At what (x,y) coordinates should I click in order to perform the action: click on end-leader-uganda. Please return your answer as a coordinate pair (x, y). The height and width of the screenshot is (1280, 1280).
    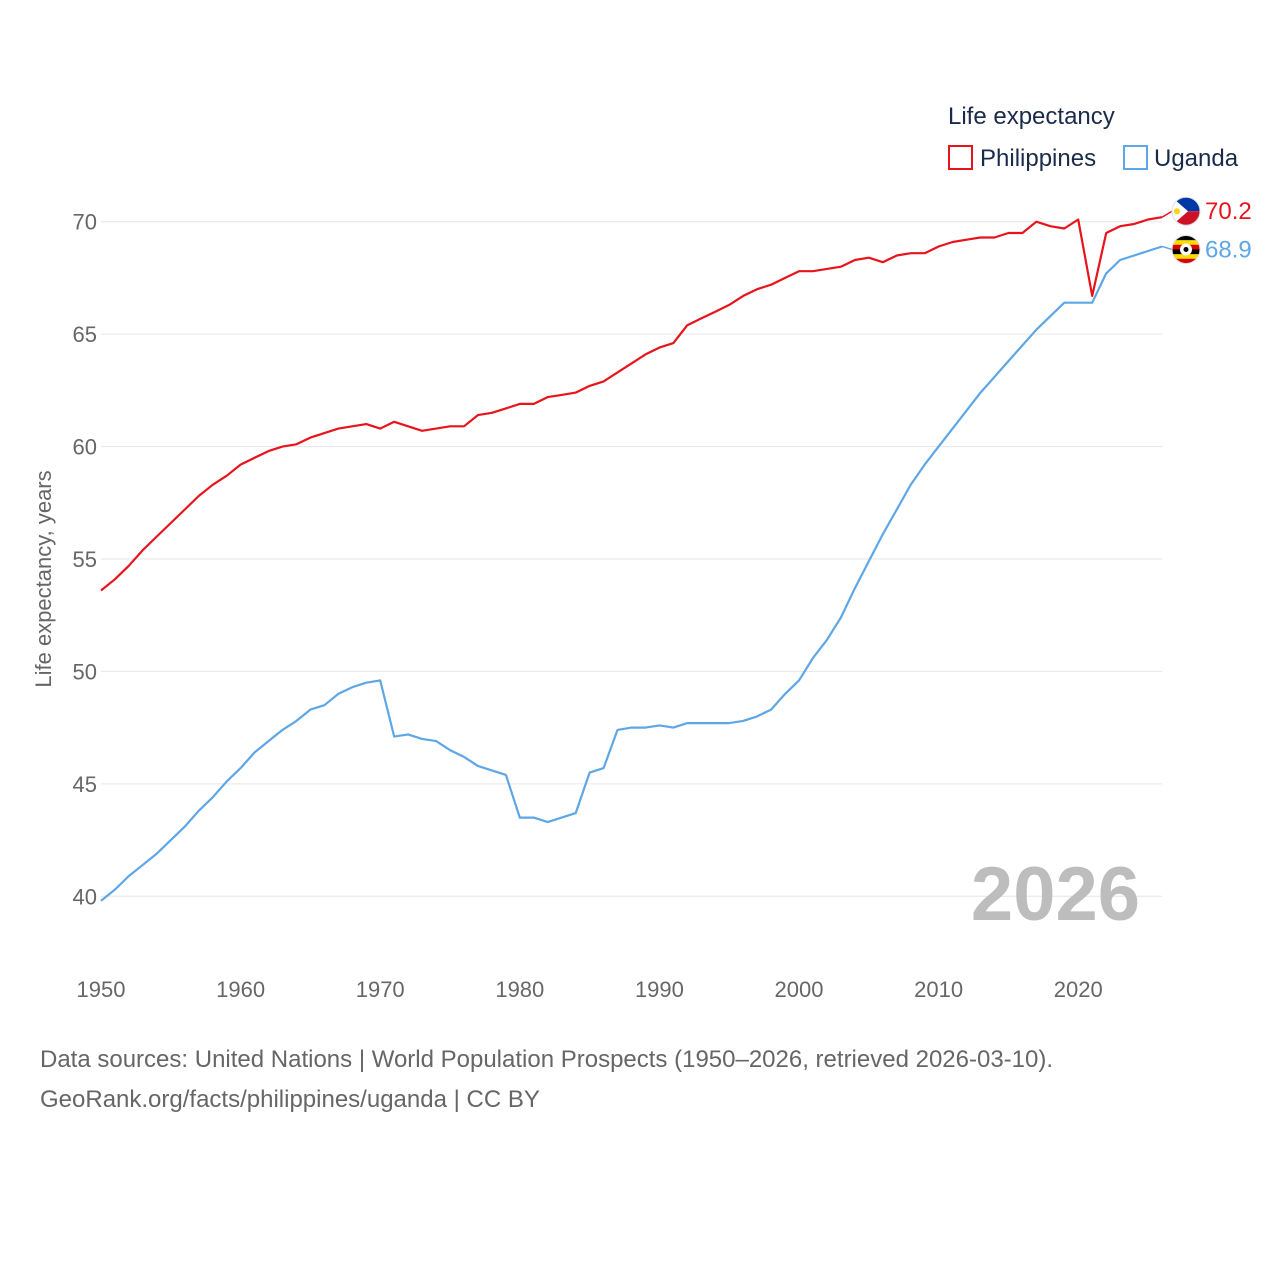
    Looking at the image, I should click on (1167, 248).